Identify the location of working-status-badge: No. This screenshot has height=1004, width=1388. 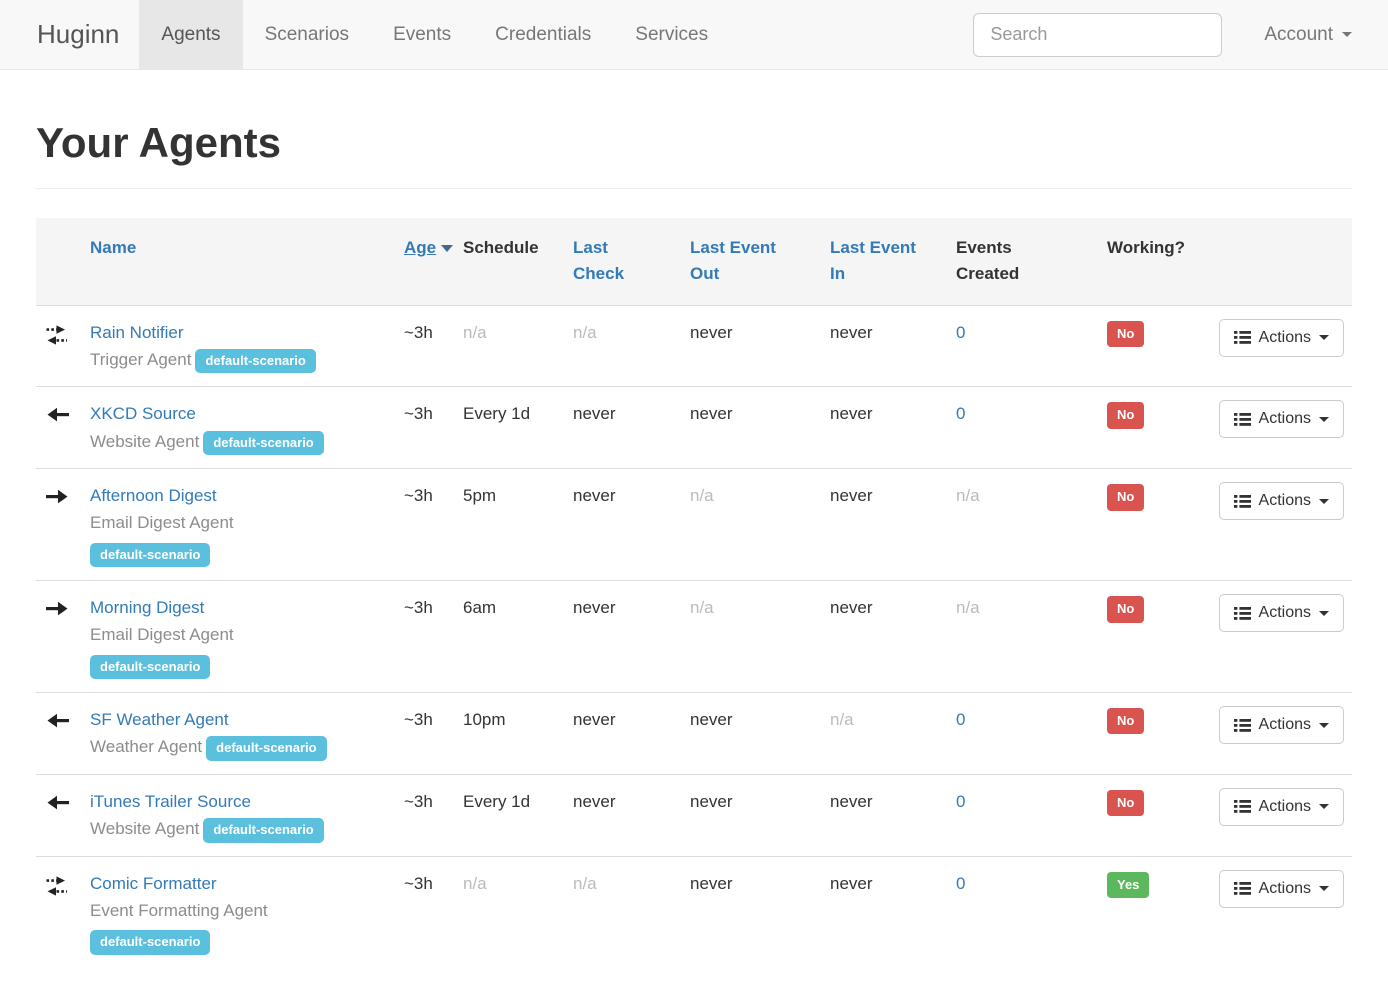
(1126, 497).